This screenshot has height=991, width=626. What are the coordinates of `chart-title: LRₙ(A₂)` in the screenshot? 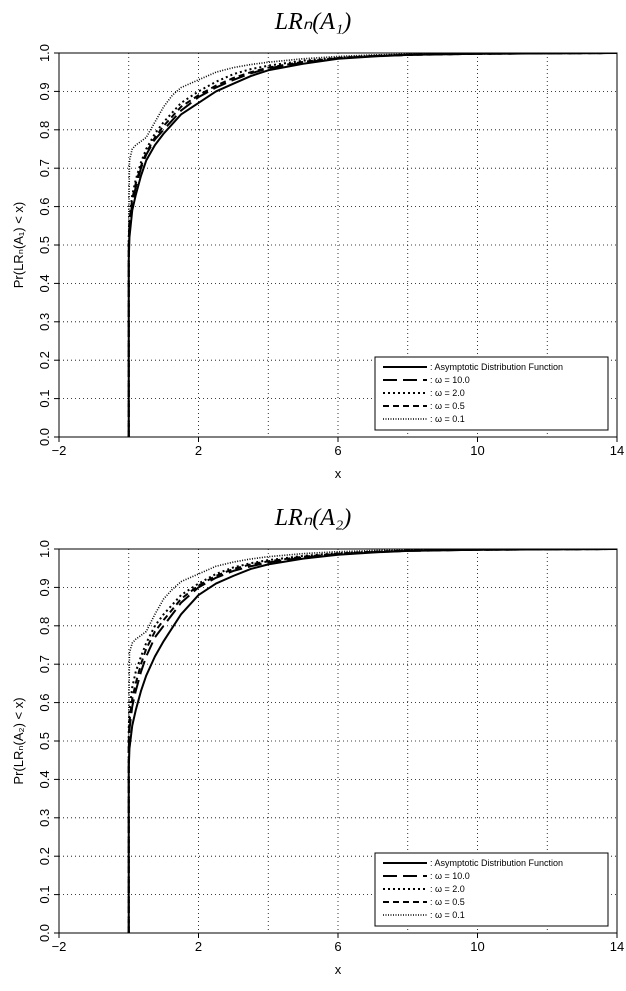 It's located at (313, 518).